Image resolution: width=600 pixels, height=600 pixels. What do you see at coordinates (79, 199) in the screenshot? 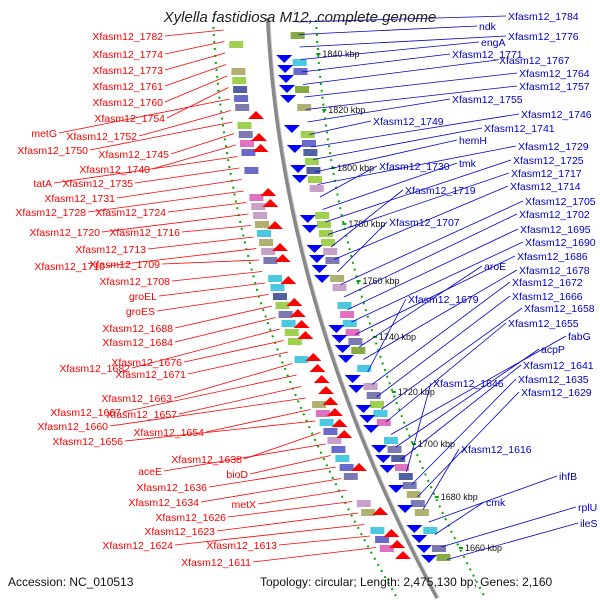
I see `left-gene-label: Xfasm12_1731` at bounding box center [79, 199].